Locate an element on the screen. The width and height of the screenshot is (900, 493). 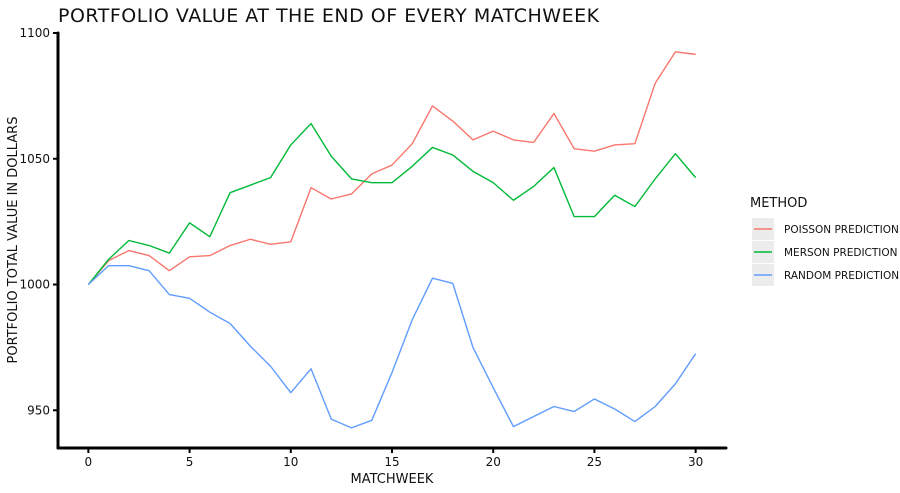
y-tick-label: 1050 is located at coordinates (34, 159).